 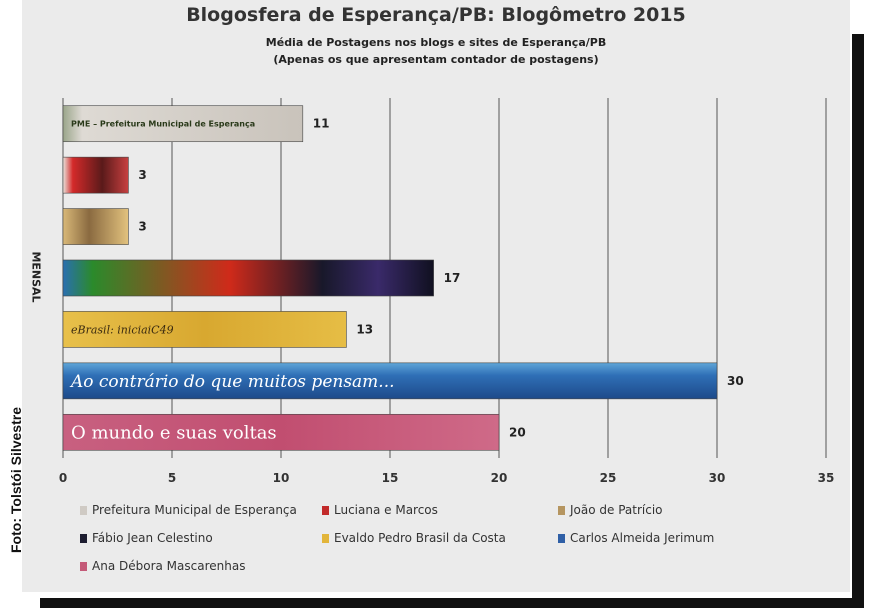 I want to click on bar-banner-text: PME – Prefeitura Municipal de Esperança, so click(x=163, y=124).